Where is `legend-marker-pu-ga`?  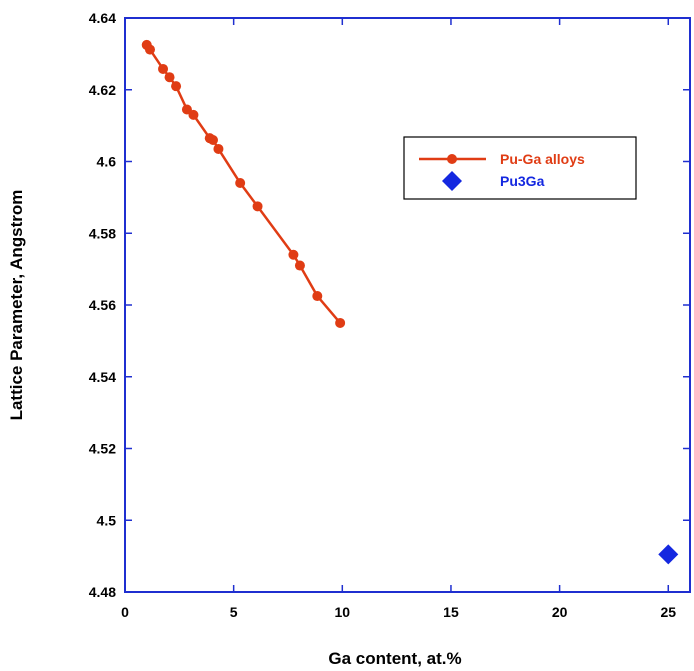 legend-marker-pu-ga is located at coordinates (452, 159).